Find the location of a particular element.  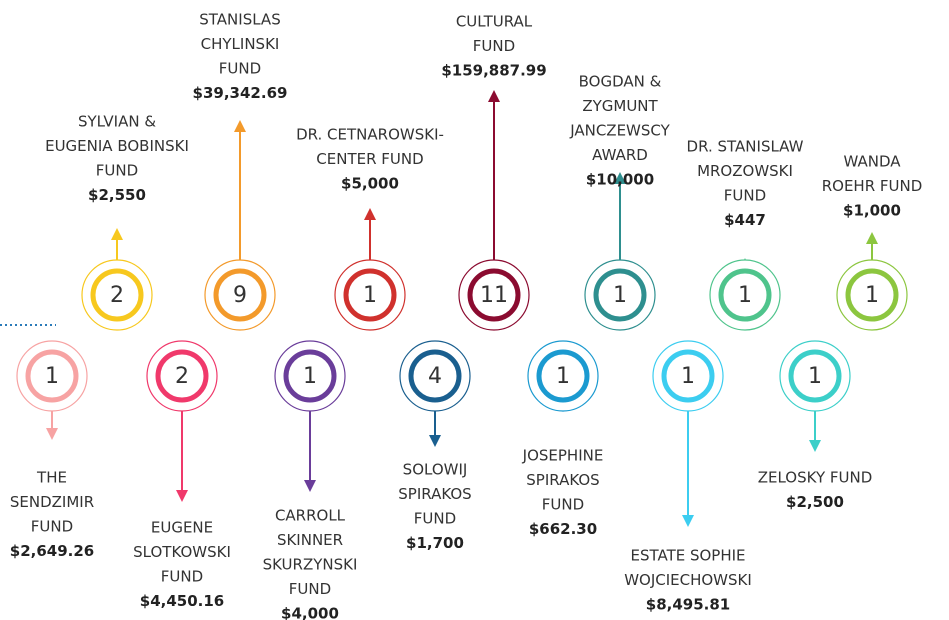

fund-name: SKINNER is located at coordinates (310, 540).